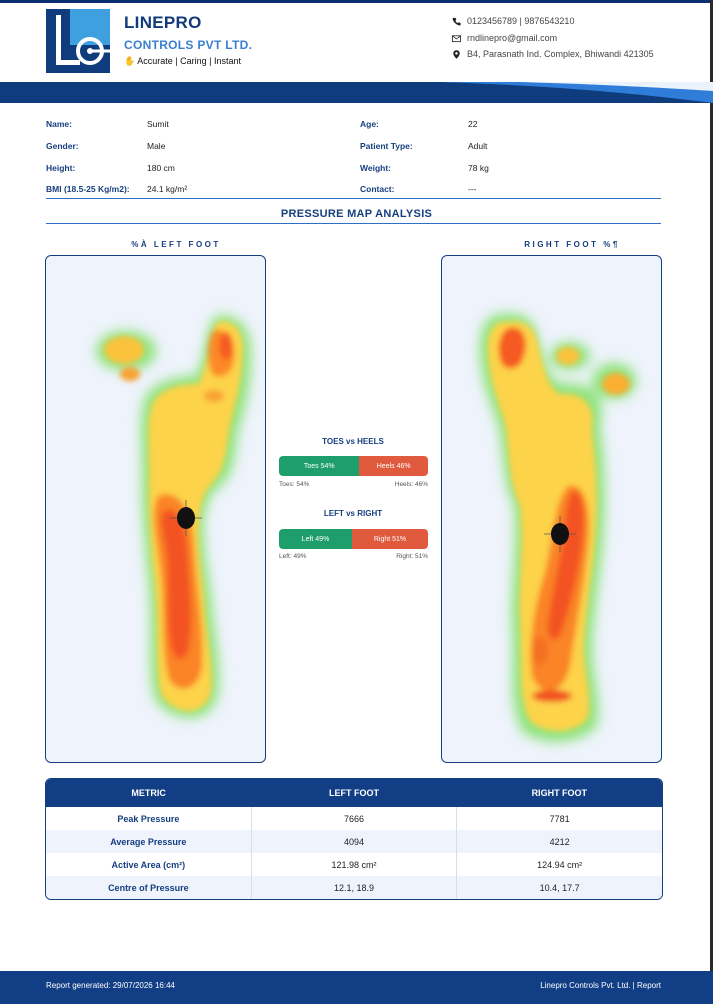 This screenshot has height=1004, width=713. Describe the element at coordinates (110, 985) in the screenshot. I see `footer-generated: Report generated: 29/07/2026 16:44` at that location.